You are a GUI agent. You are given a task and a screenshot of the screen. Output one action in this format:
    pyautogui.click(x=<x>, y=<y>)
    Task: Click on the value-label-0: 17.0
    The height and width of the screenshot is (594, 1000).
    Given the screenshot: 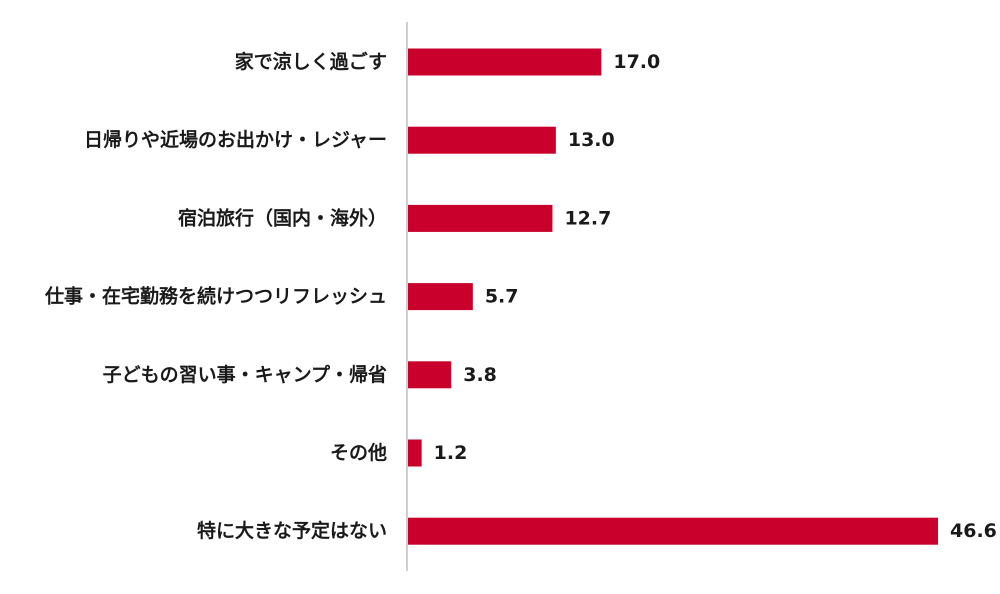 What is the action you would take?
    pyautogui.click(x=636, y=62)
    